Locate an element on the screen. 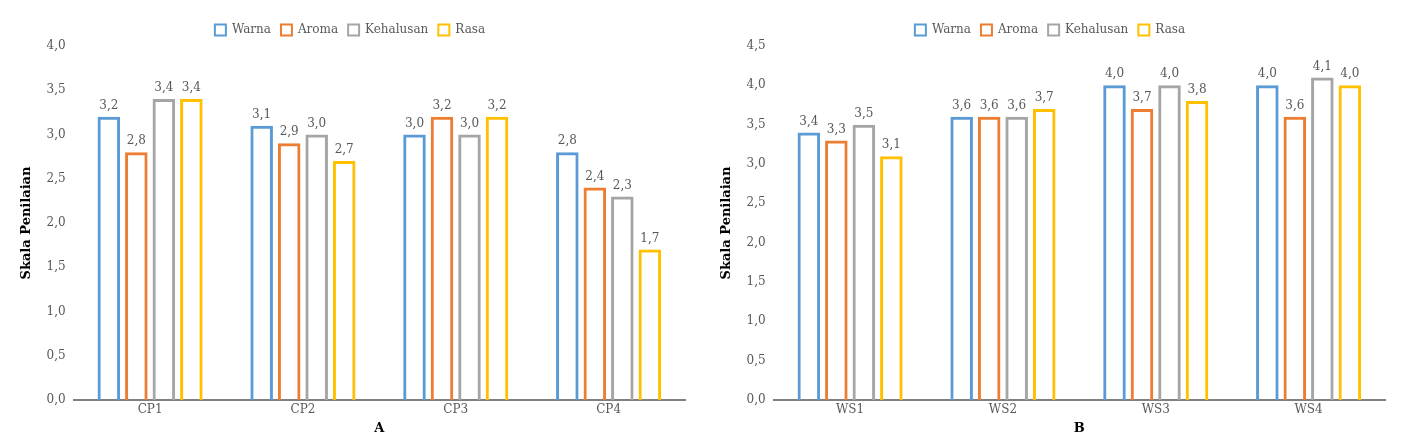  x-tick-label: WS3 is located at coordinates (1155, 409).